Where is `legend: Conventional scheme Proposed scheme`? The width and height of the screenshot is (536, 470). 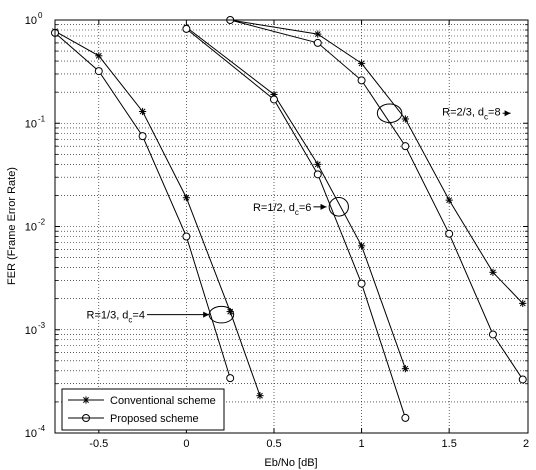 legend: Conventional scheme Proposed scheme is located at coordinates (143, 409).